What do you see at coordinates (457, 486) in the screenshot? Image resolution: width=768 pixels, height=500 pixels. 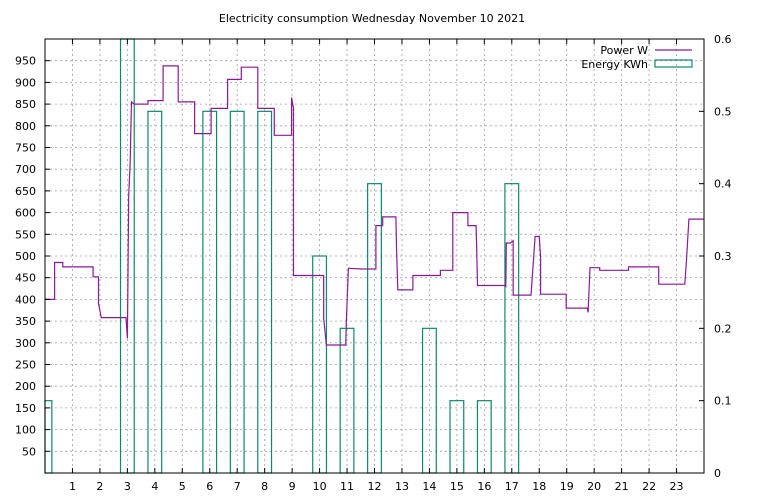 I see `x-tick-label: 15` at bounding box center [457, 486].